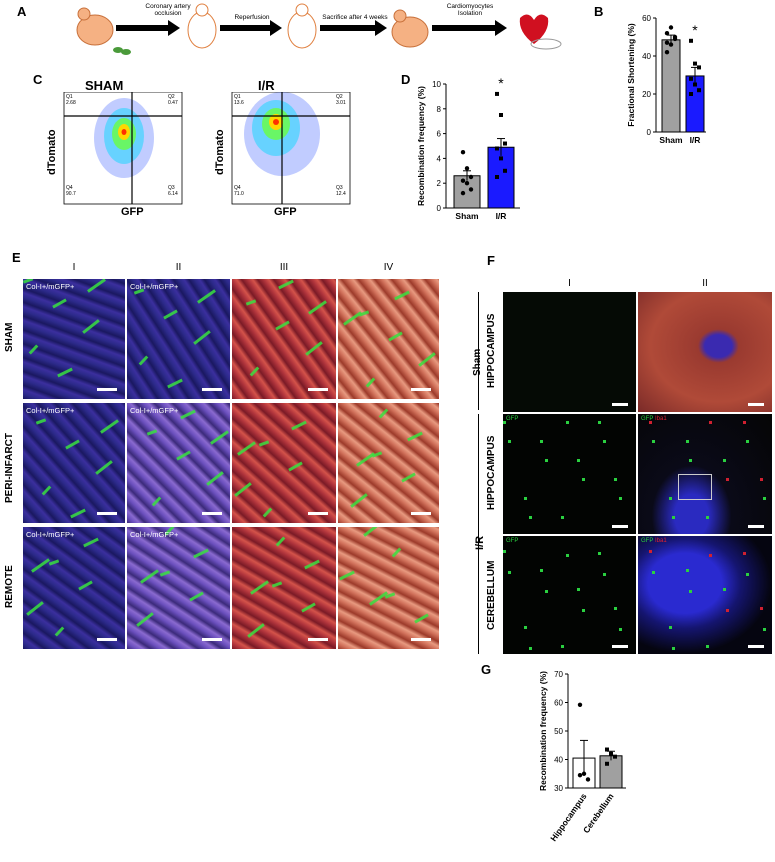 The image size is (775, 862). I want to click on y-tick-label: 60, so click(646, 18).